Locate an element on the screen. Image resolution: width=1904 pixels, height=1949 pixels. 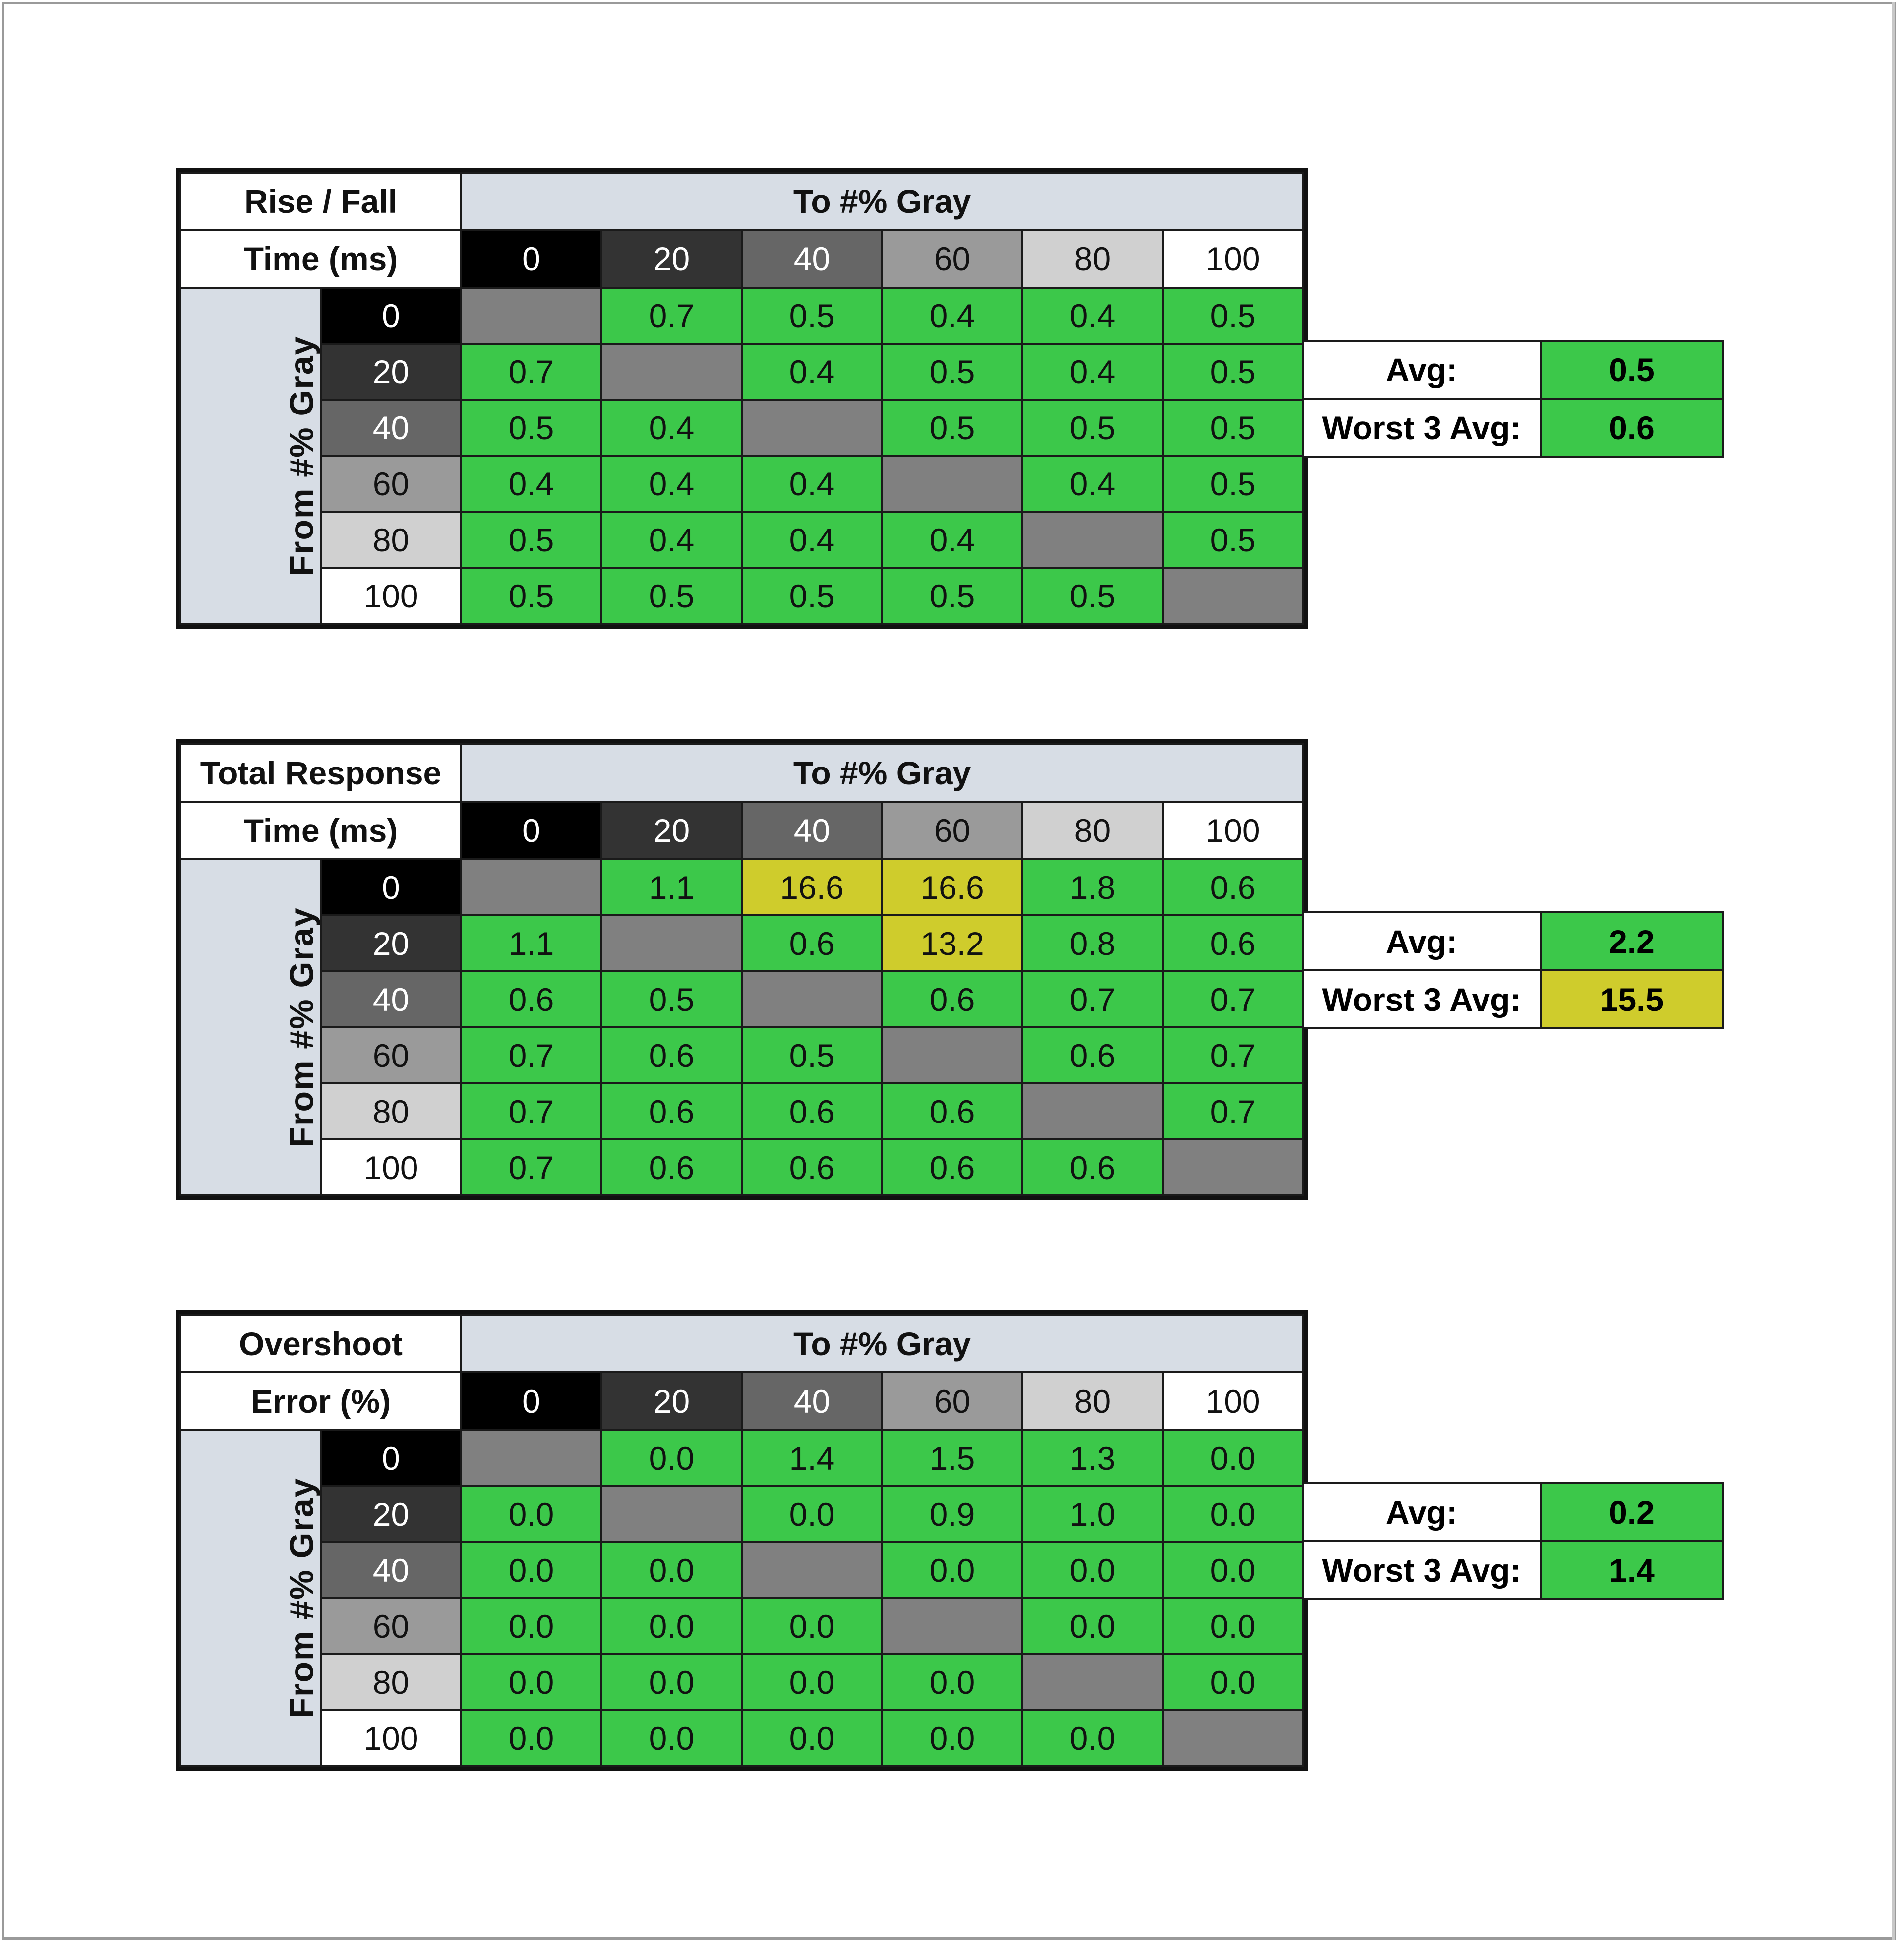
worst-3-avg-row: Worst 3 Avg: 1.4 is located at coordinates (1513, 1570).